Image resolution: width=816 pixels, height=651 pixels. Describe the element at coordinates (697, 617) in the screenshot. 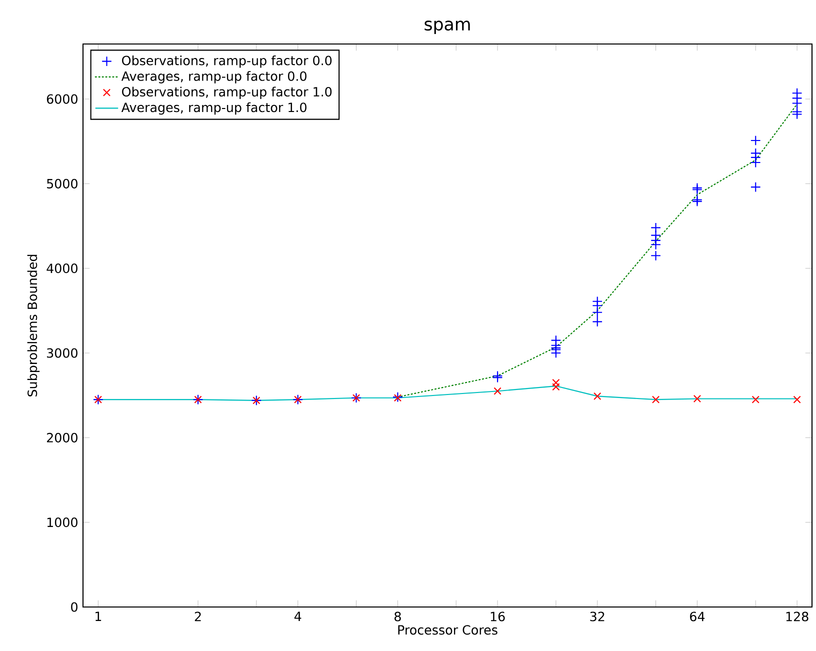

I see `x-tick-label: 64` at that location.